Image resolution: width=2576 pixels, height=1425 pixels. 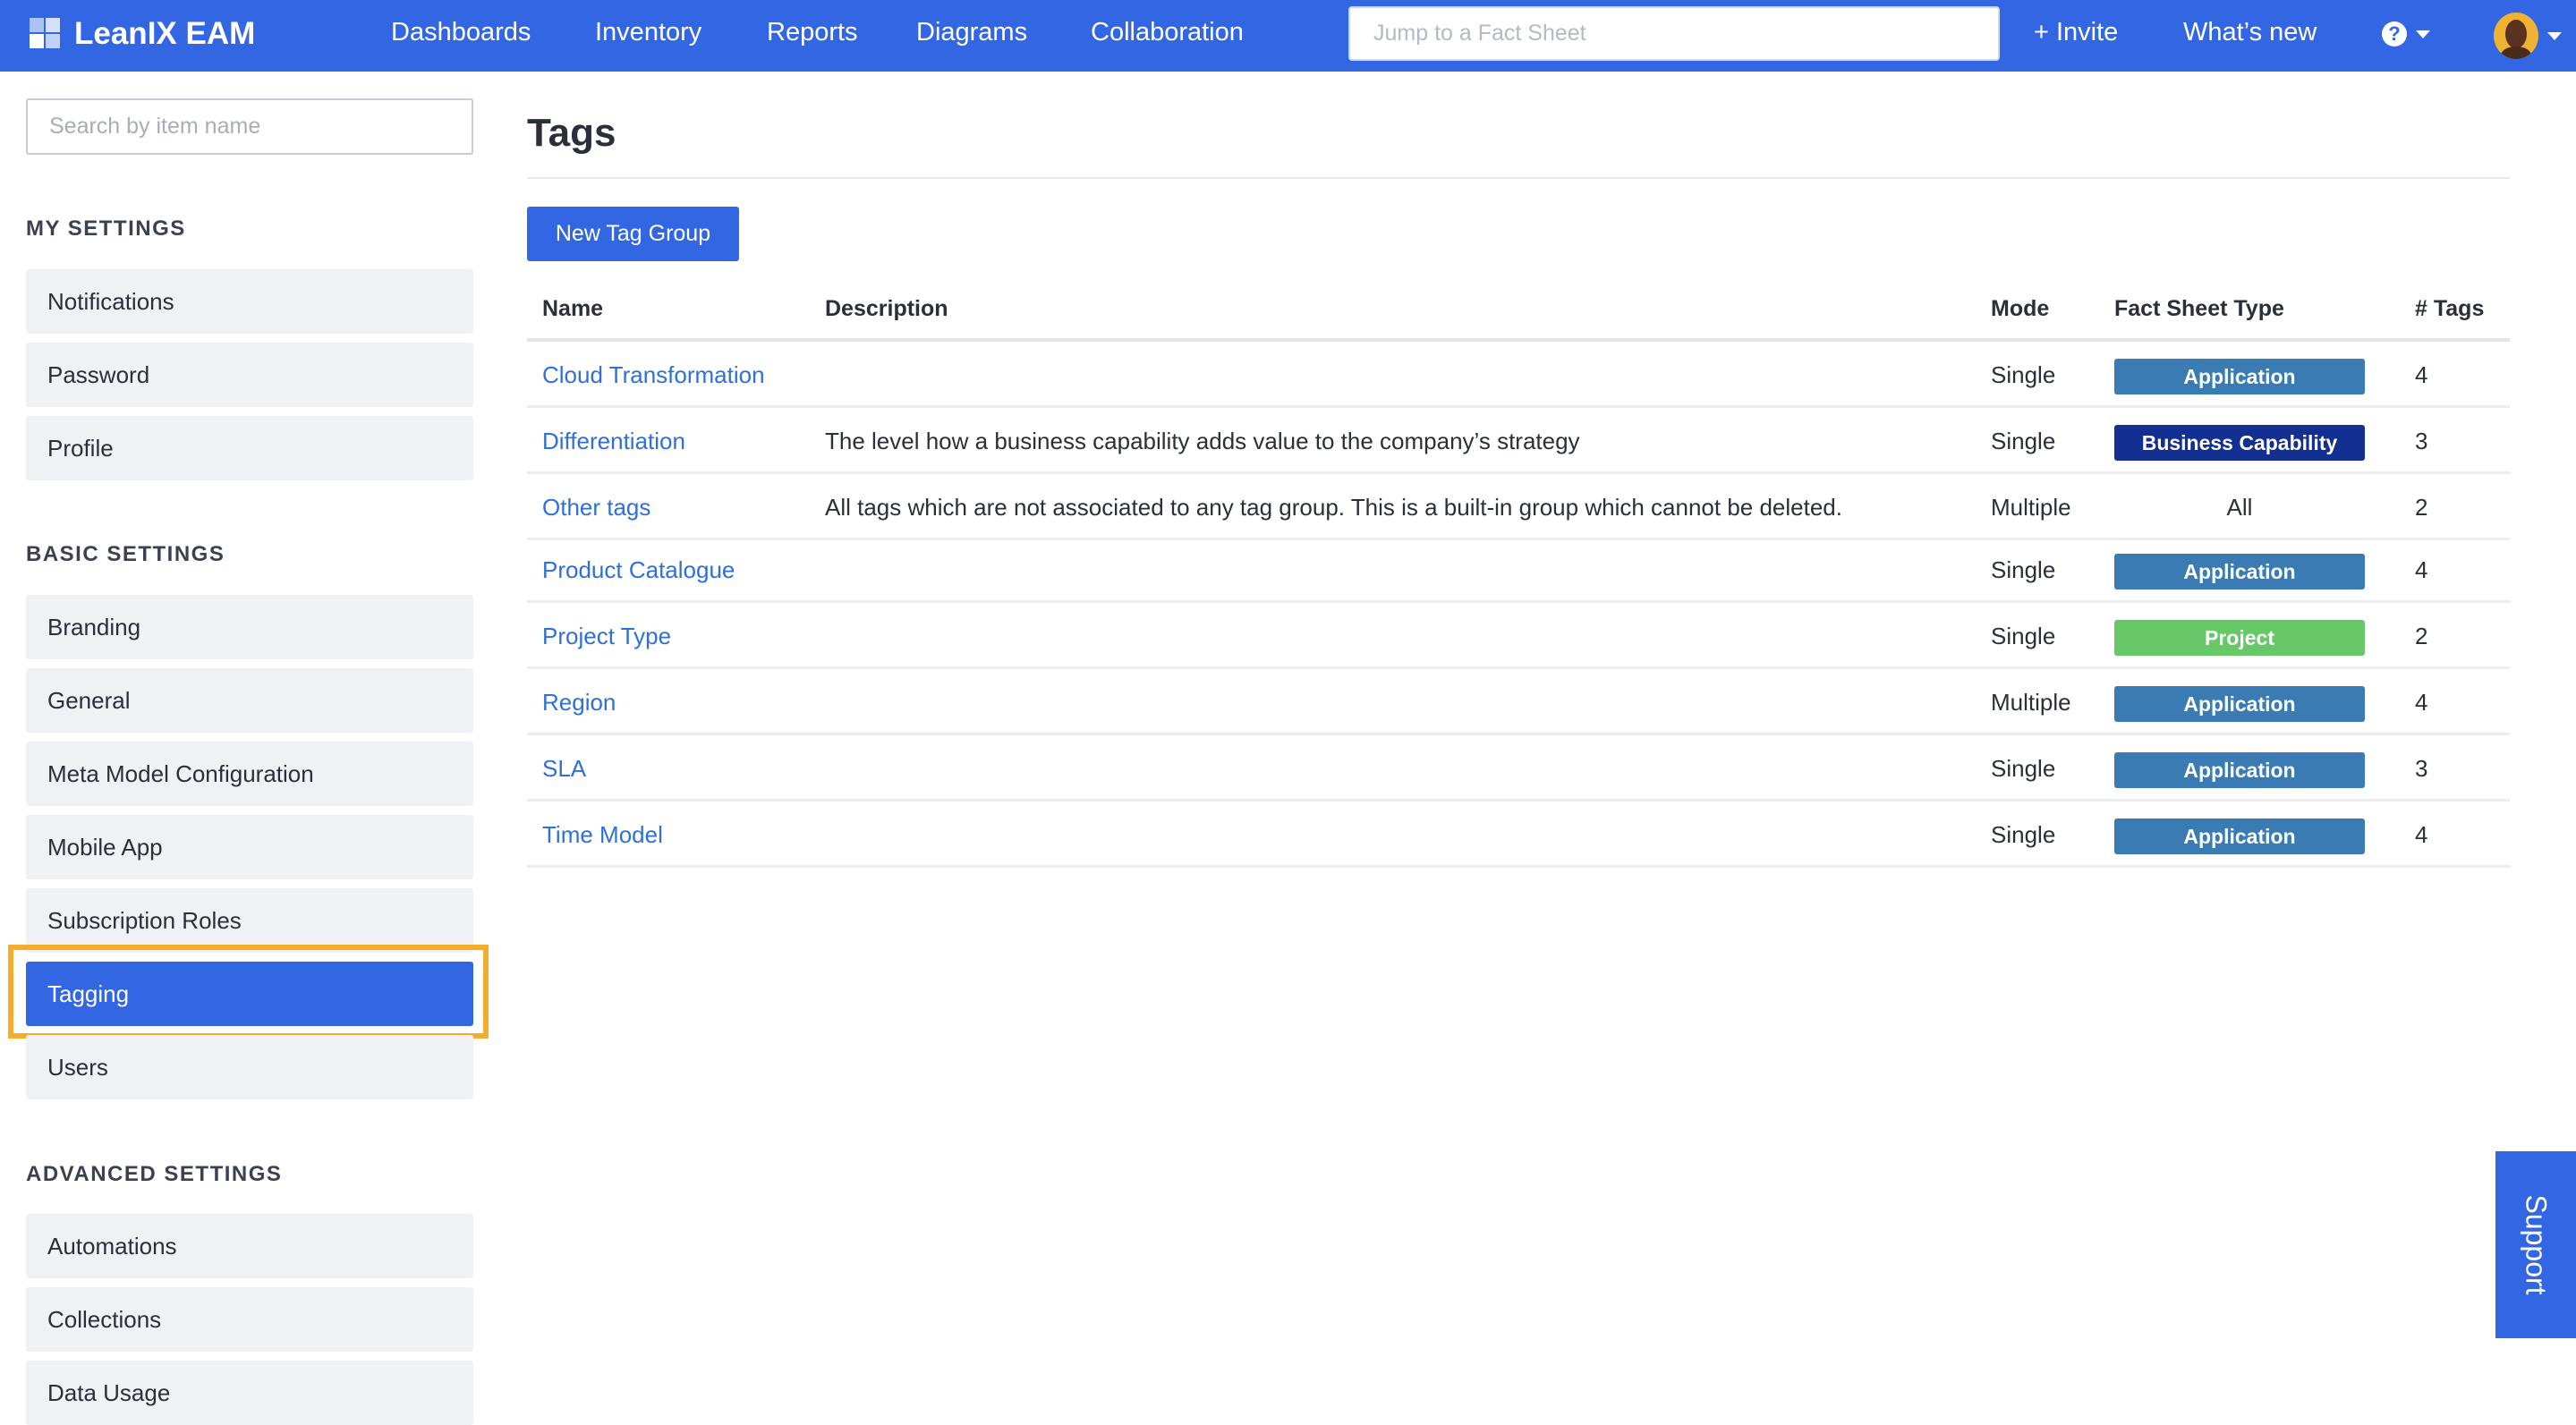 I want to click on sidebar-item-branding: Branding, so click(x=249, y=627).